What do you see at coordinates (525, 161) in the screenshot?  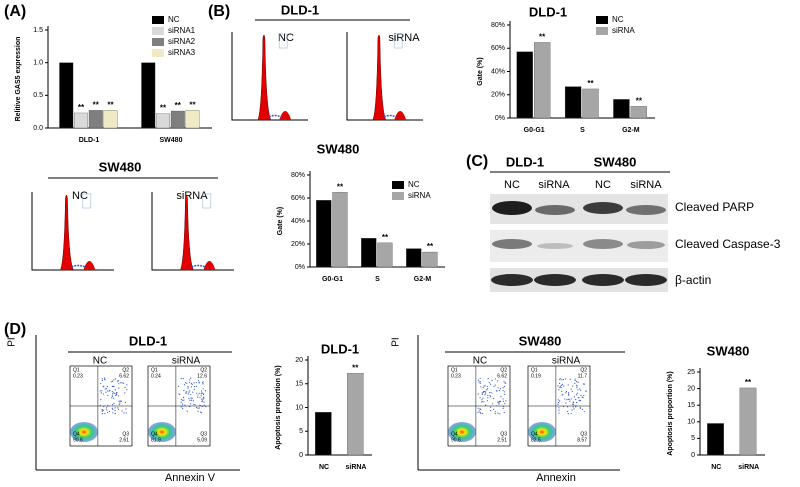 I see `cell-line: DLD-1` at bounding box center [525, 161].